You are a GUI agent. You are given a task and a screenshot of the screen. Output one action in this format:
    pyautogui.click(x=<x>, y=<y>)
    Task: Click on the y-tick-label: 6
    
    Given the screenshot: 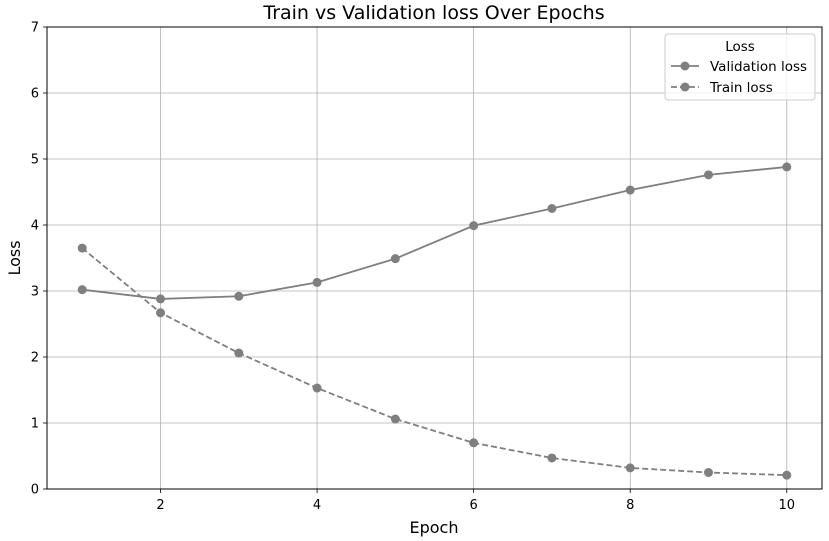 What is the action you would take?
    pyautogui.click(x=35, y=94)
    